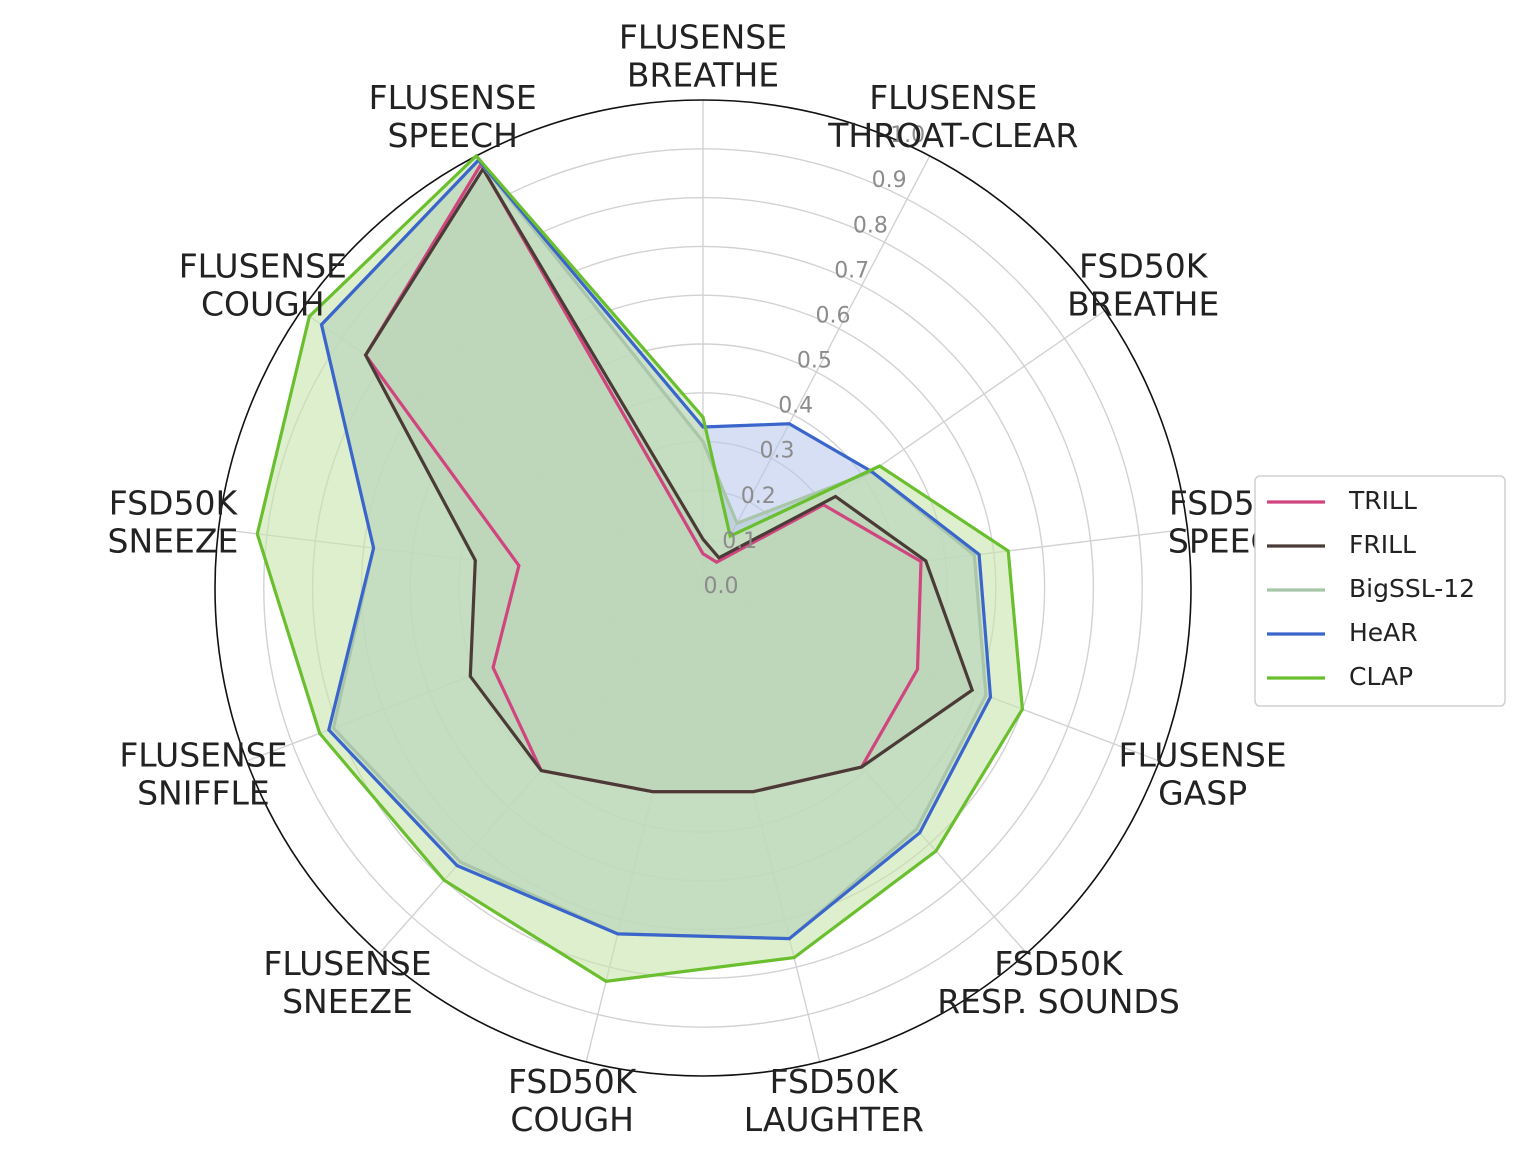 This screenshot has width=1536, height=1160. Describe the element at coordinates (1383, 632) in the screenshot. I see `legend-label-hear: HeAR` at that location.